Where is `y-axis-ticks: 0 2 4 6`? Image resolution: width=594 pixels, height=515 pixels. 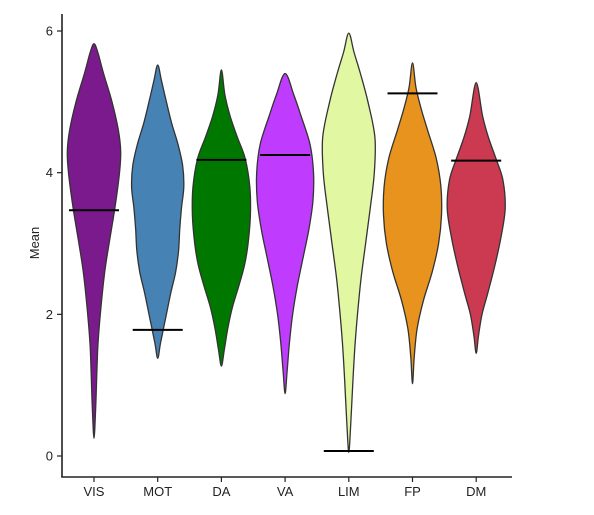 y-axis-ticks: 0 2 4 6 is located at coordinates (54, 244).